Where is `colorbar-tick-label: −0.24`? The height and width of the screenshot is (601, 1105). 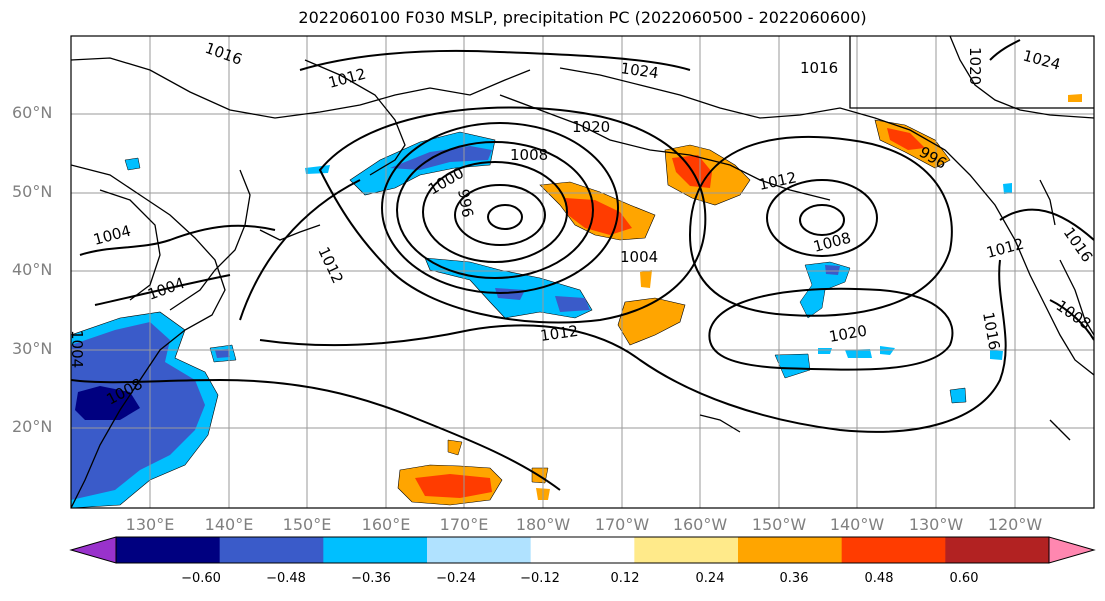 colorbar-tick-label: −0.24 is located at coordinates (456, 578).